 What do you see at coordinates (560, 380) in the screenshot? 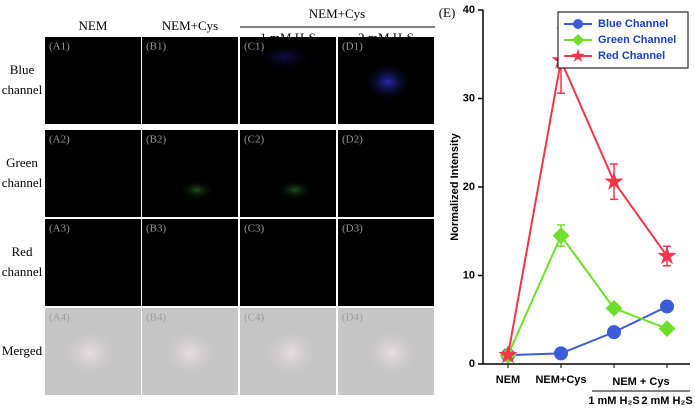
I see `x-tick-label: NEM+Cys` at bounding box center [560, 380].